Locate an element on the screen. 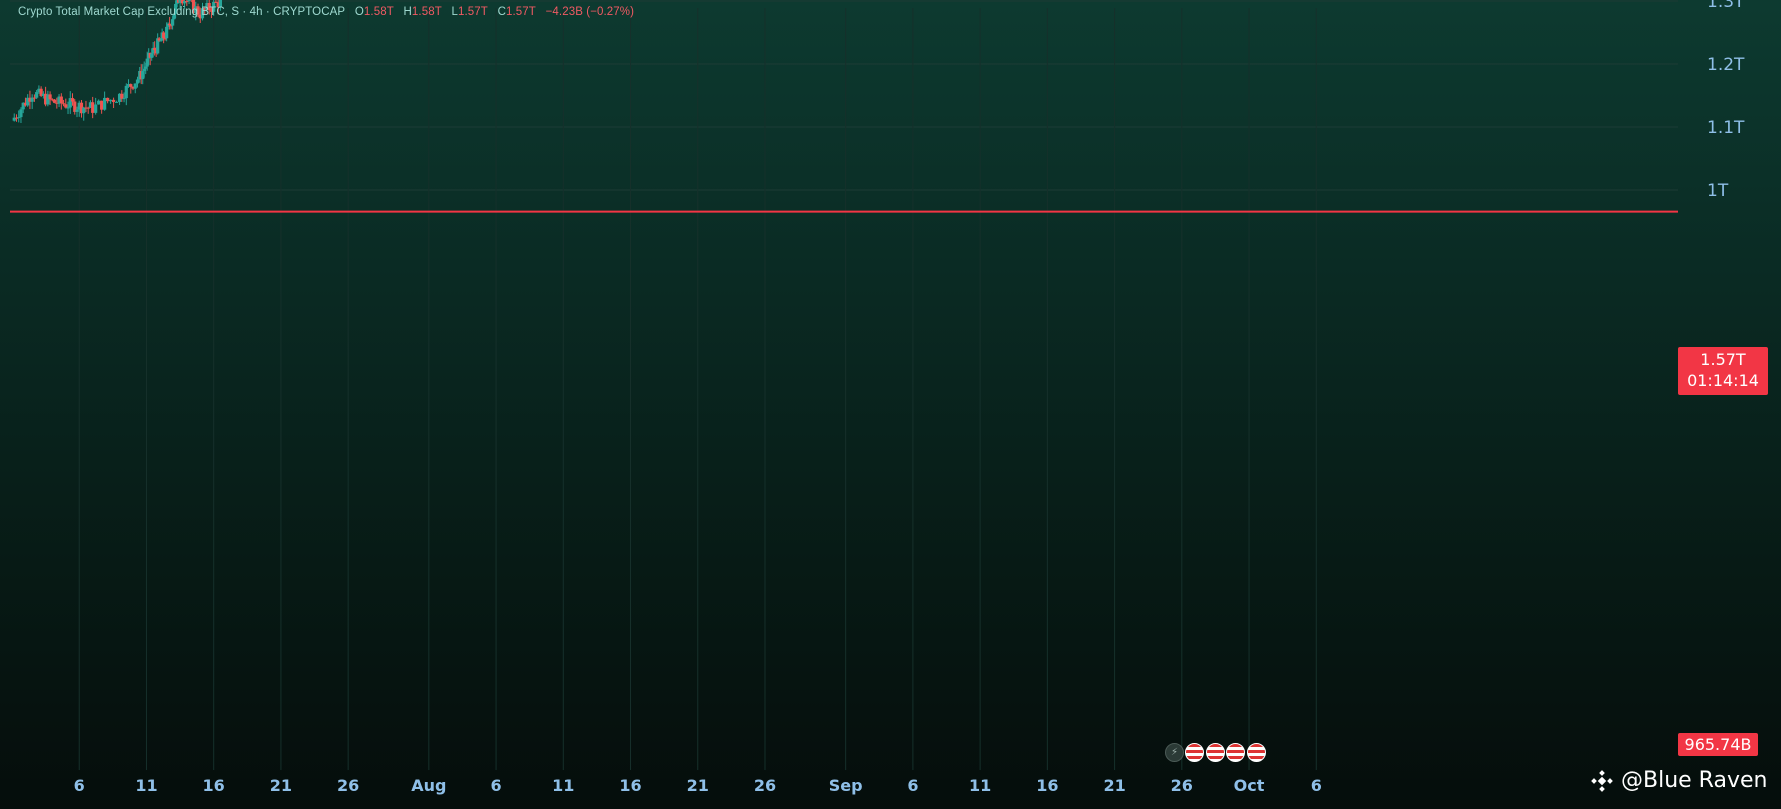  economic-events: ⚡ is located at coordinates (1215, 752).